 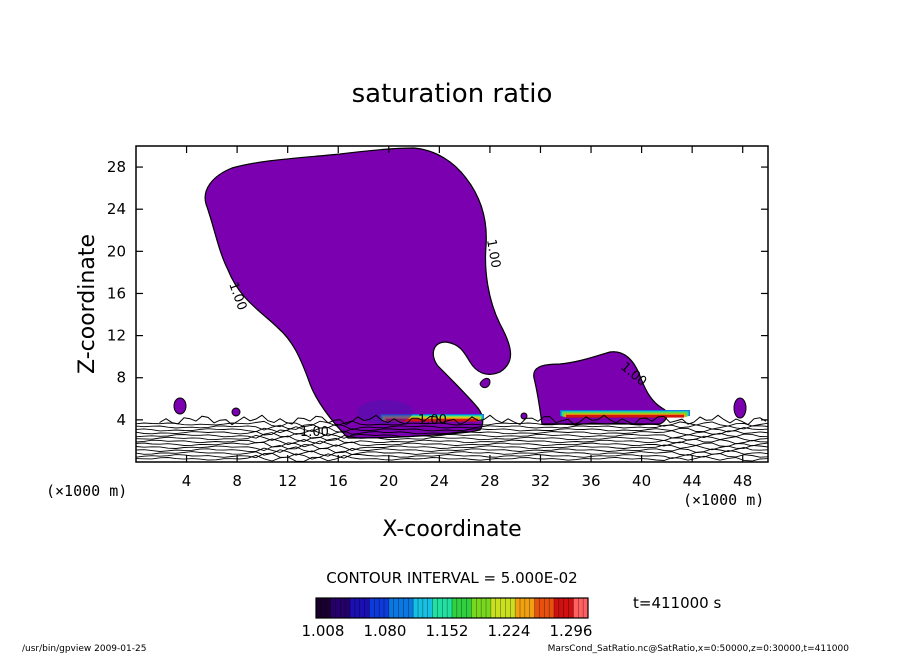 I want to click on colorbar-tick-label: 1.008, so click(x=323, y=631).